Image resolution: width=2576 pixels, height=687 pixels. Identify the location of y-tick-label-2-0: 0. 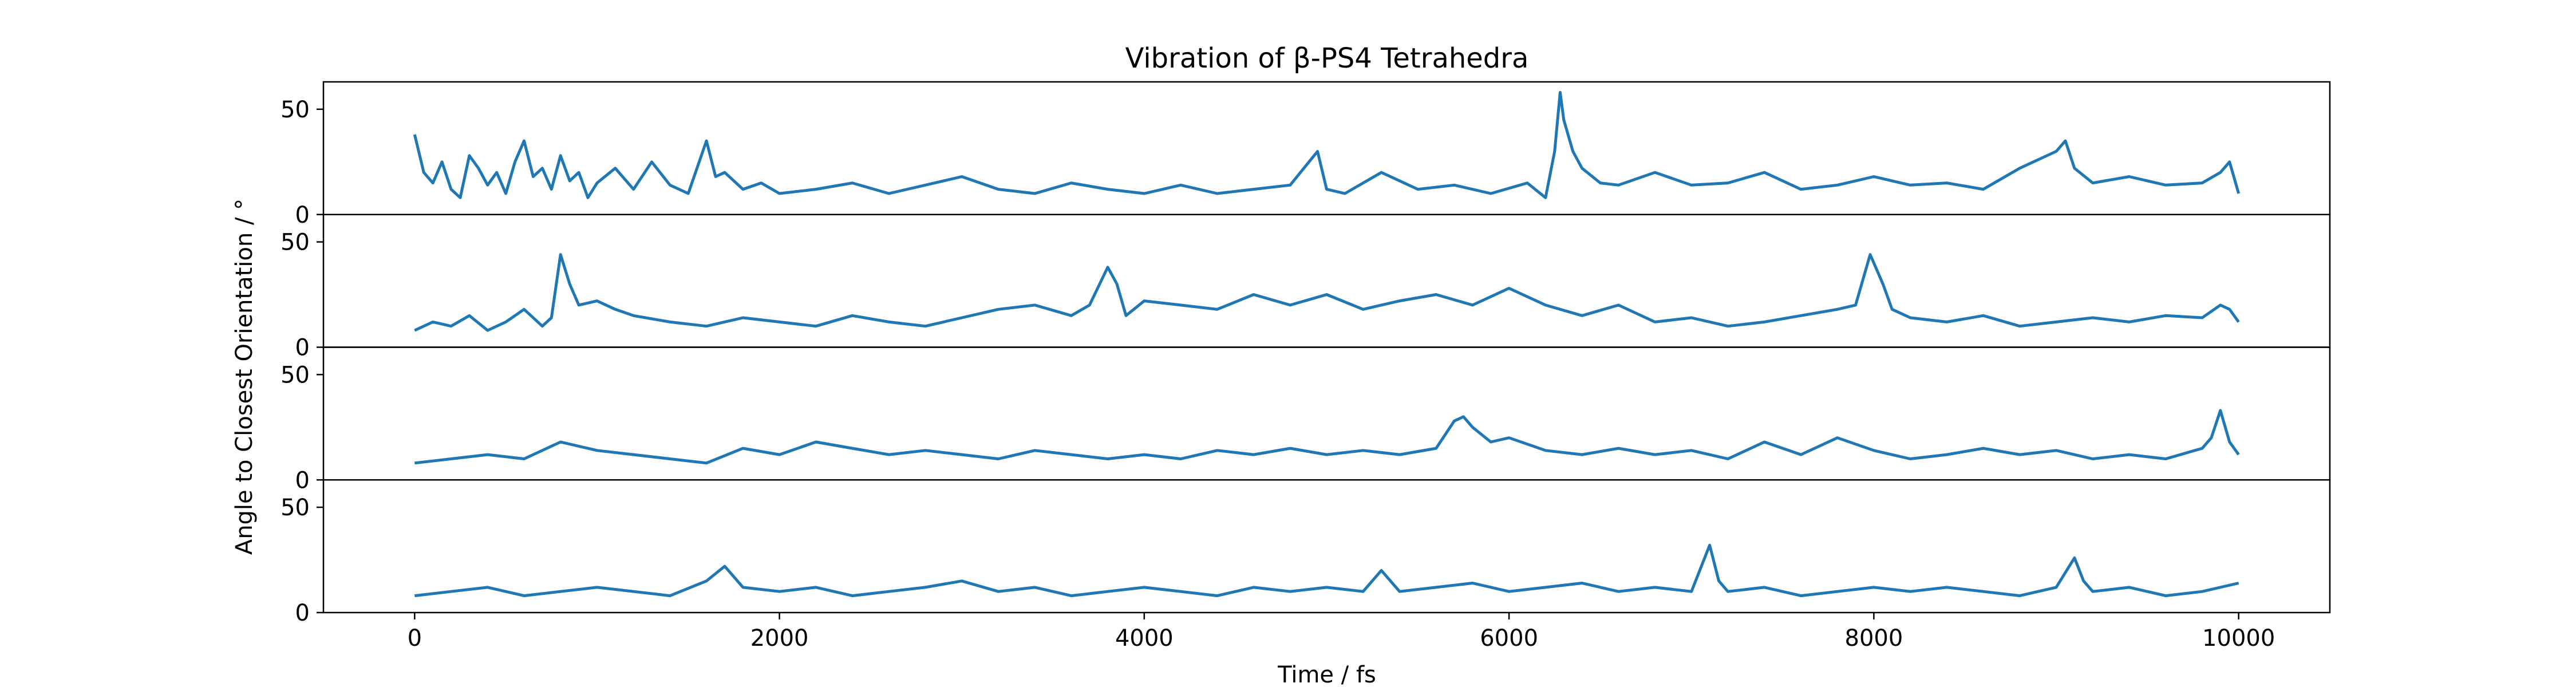
(302, 348).